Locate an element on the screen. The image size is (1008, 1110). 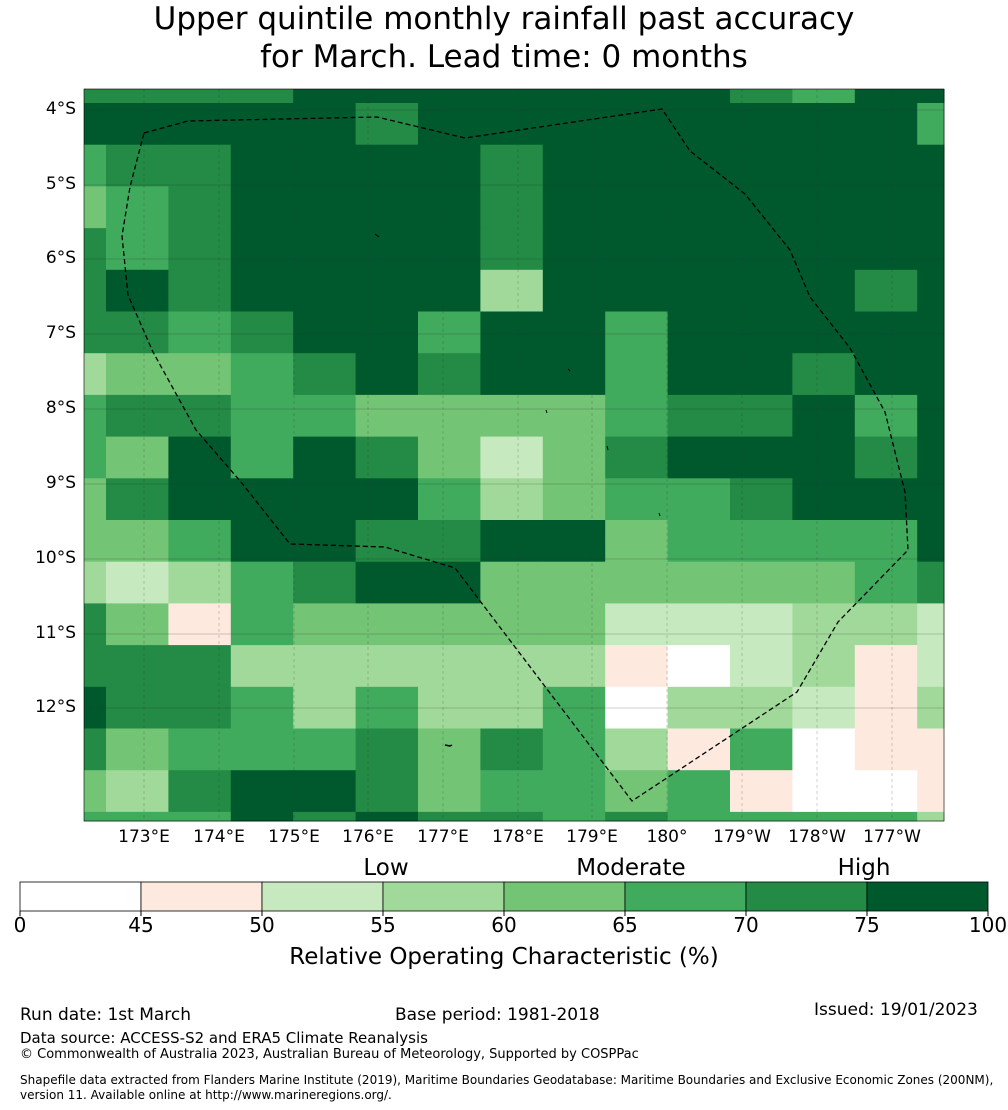
colorbar-tick-label: 100 is located at coordinates (988, 925).